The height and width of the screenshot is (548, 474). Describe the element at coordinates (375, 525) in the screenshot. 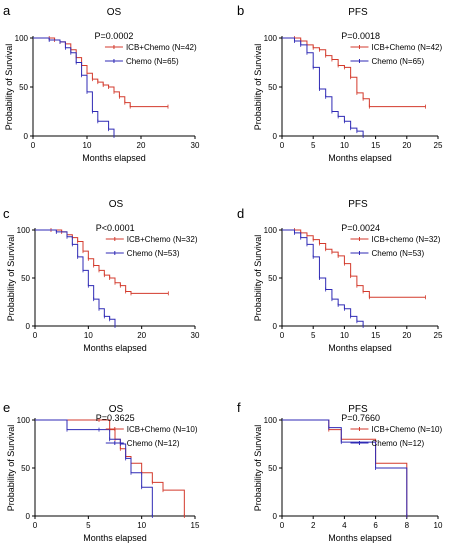

I see `x-tick-label: 6` at that location.